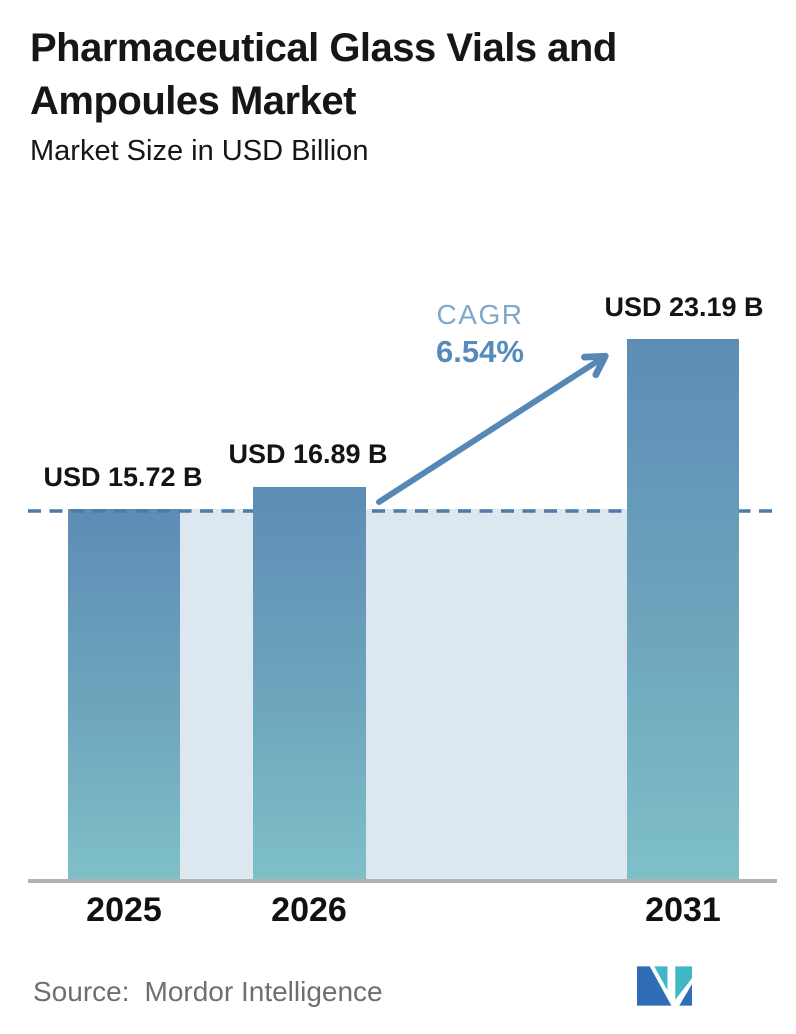 This screenshot has width=796, height=1034. I want to click on page-title-line2: Ampoules Market, so click(193, 101).